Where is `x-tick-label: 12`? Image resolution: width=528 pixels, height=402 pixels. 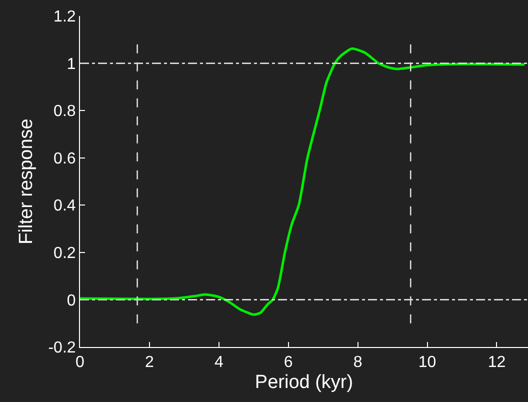
x-tick-label: 12 is located at coordinates (497, 363).